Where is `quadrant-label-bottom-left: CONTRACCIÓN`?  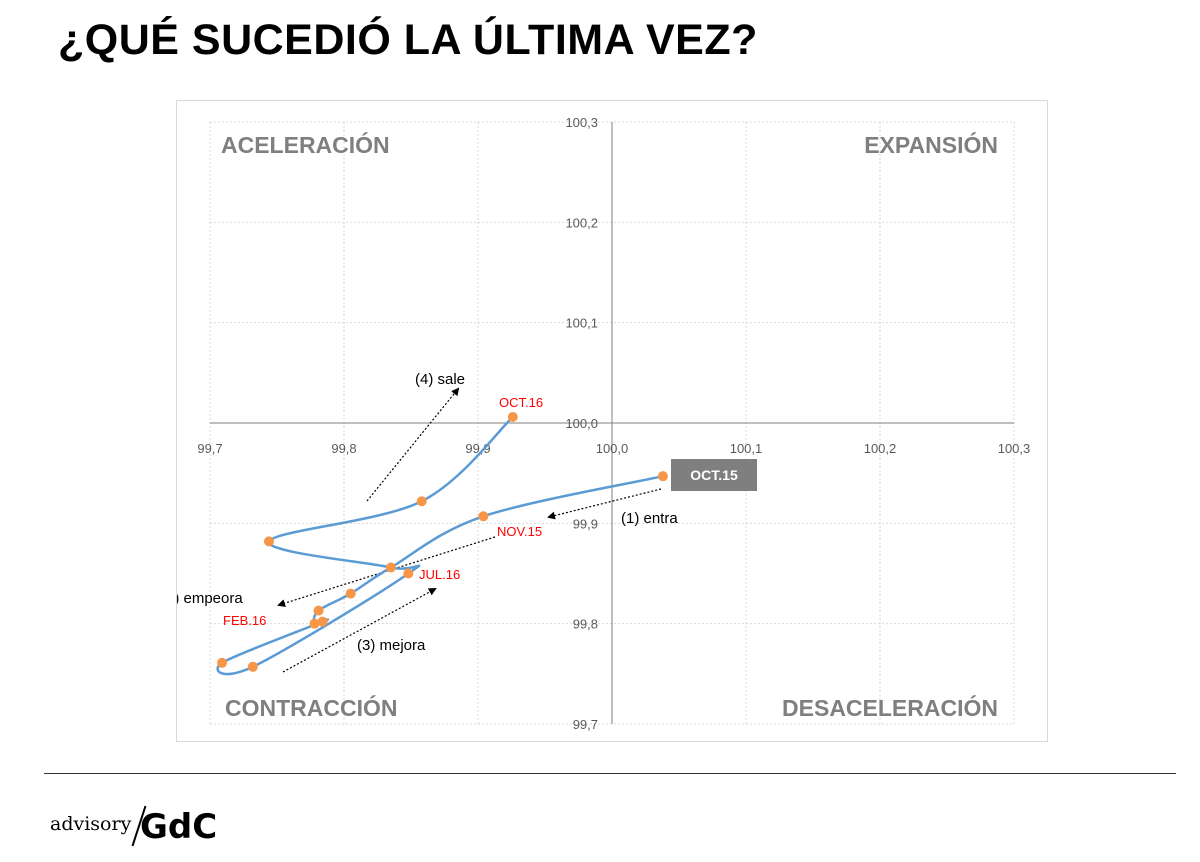
quadrant-label-bottom-left: CONTRACCIÓN is located at coordinates (311, 707).